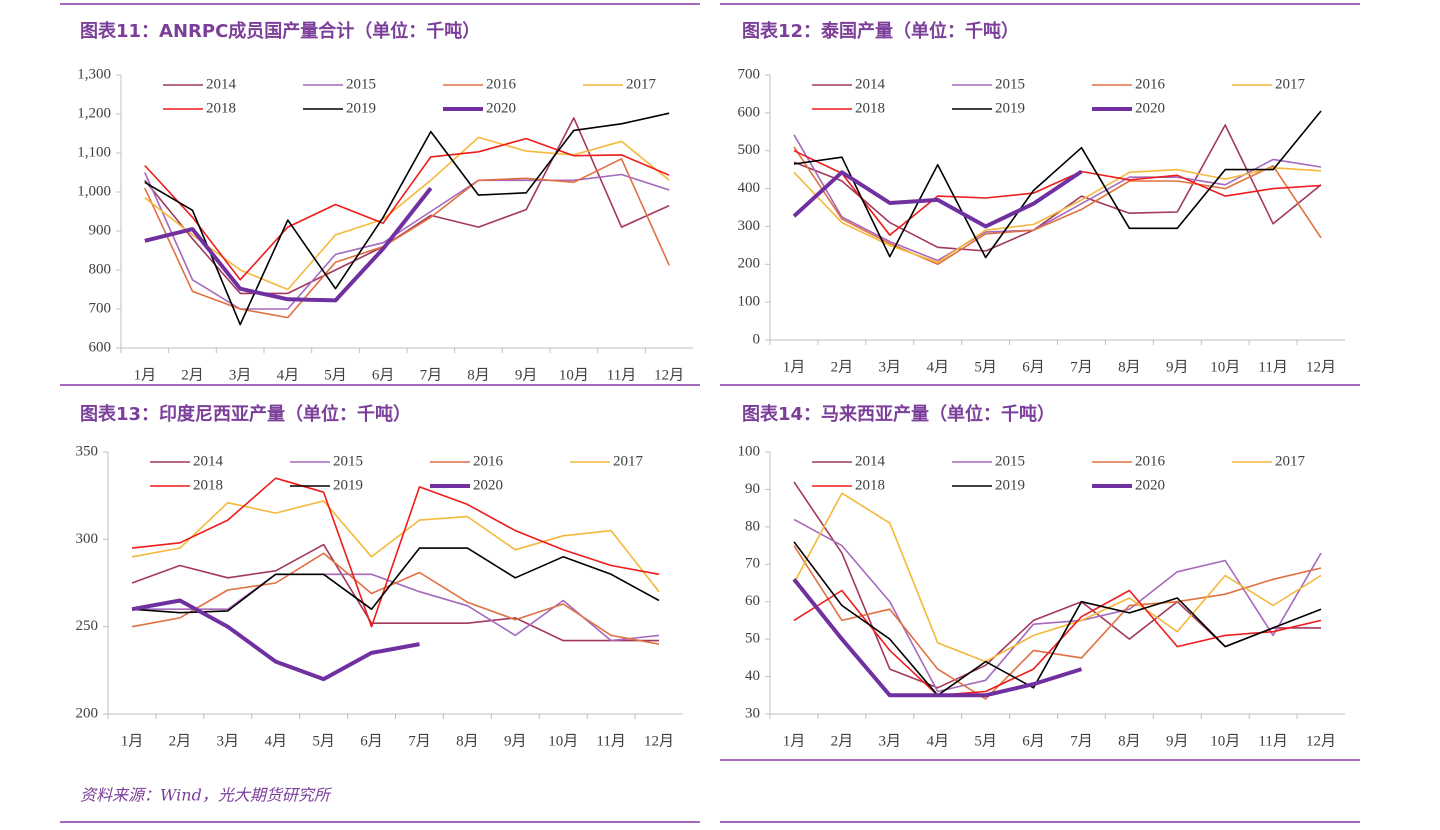 The image size is (1440, 830). Describe the element at coordinates (94, 152) in the screenshot. I see `y-tick-label: 1,100` at that location.